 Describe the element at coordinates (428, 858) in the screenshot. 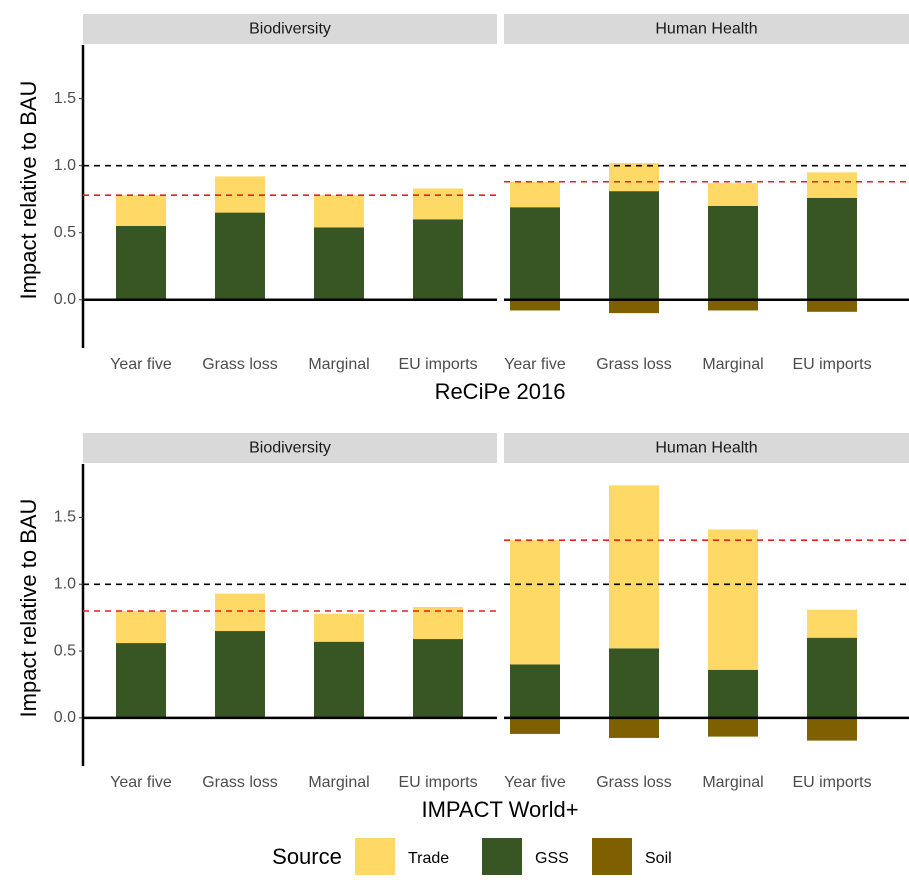

I see `legend-label: Trade` at that location.